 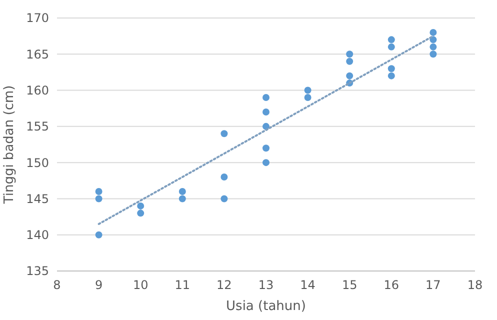 What do you see at coordinates (37, 54) in the screenshot?
I see `y-tick-label: 165` at bounding box center [37, 54].